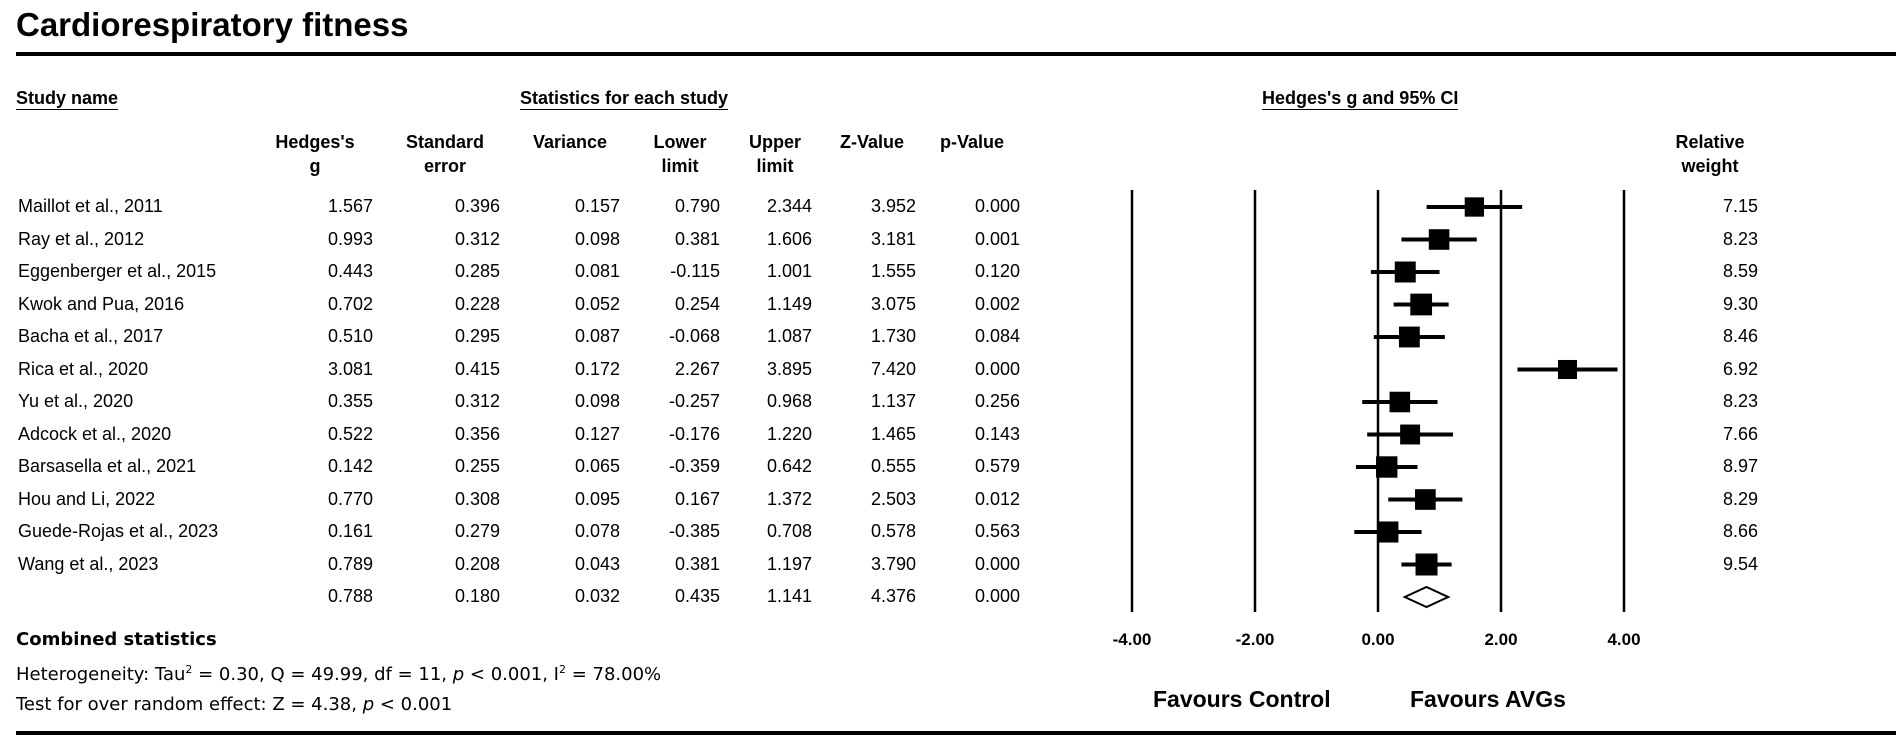  What do you see at coordinates (893, 271) in the screenshot?
I see `z-value-cell: 1.555` at bounding box center [893, 271].